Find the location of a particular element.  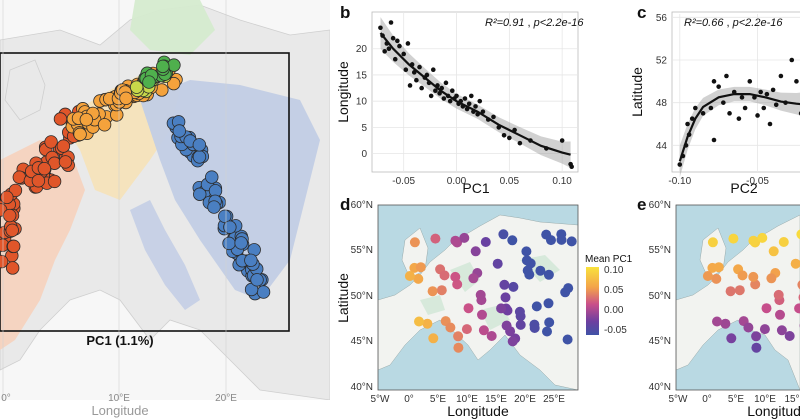

sample-dot-iberia is located at coordinates (13, 246).